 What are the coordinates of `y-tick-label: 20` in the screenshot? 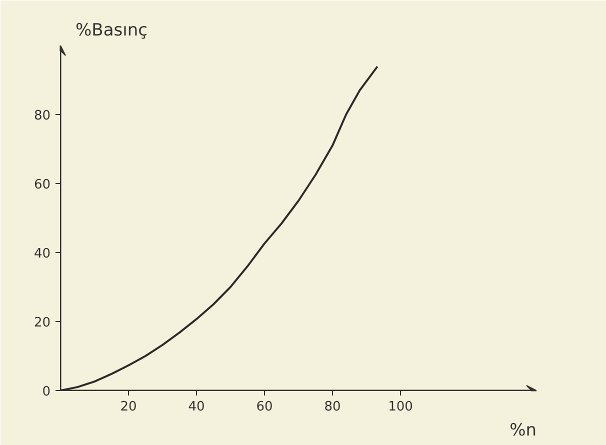 It's located at (42, 323).